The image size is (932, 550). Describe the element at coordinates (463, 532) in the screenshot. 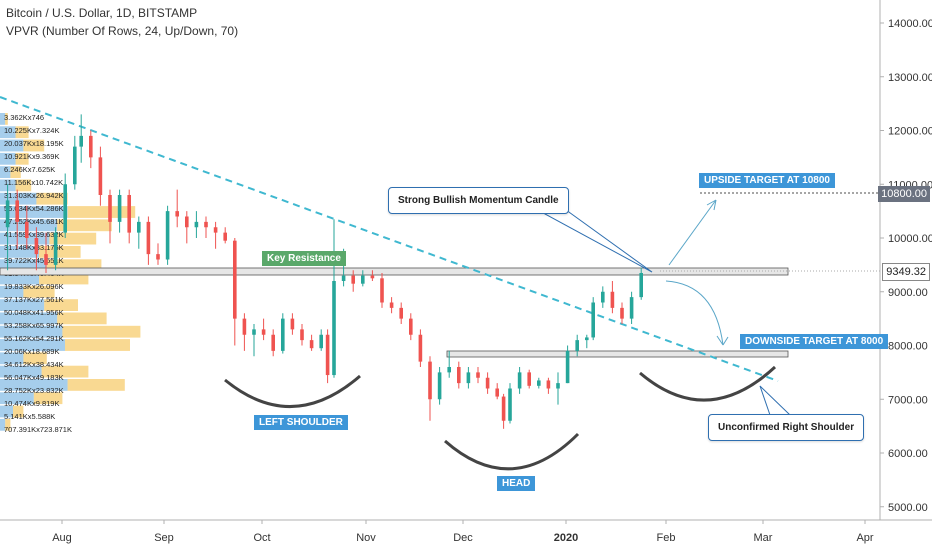

I see `time-axis-ticks: Aug Sep Oct Nov Dec 2020 Feb Mar Apr` at that location.